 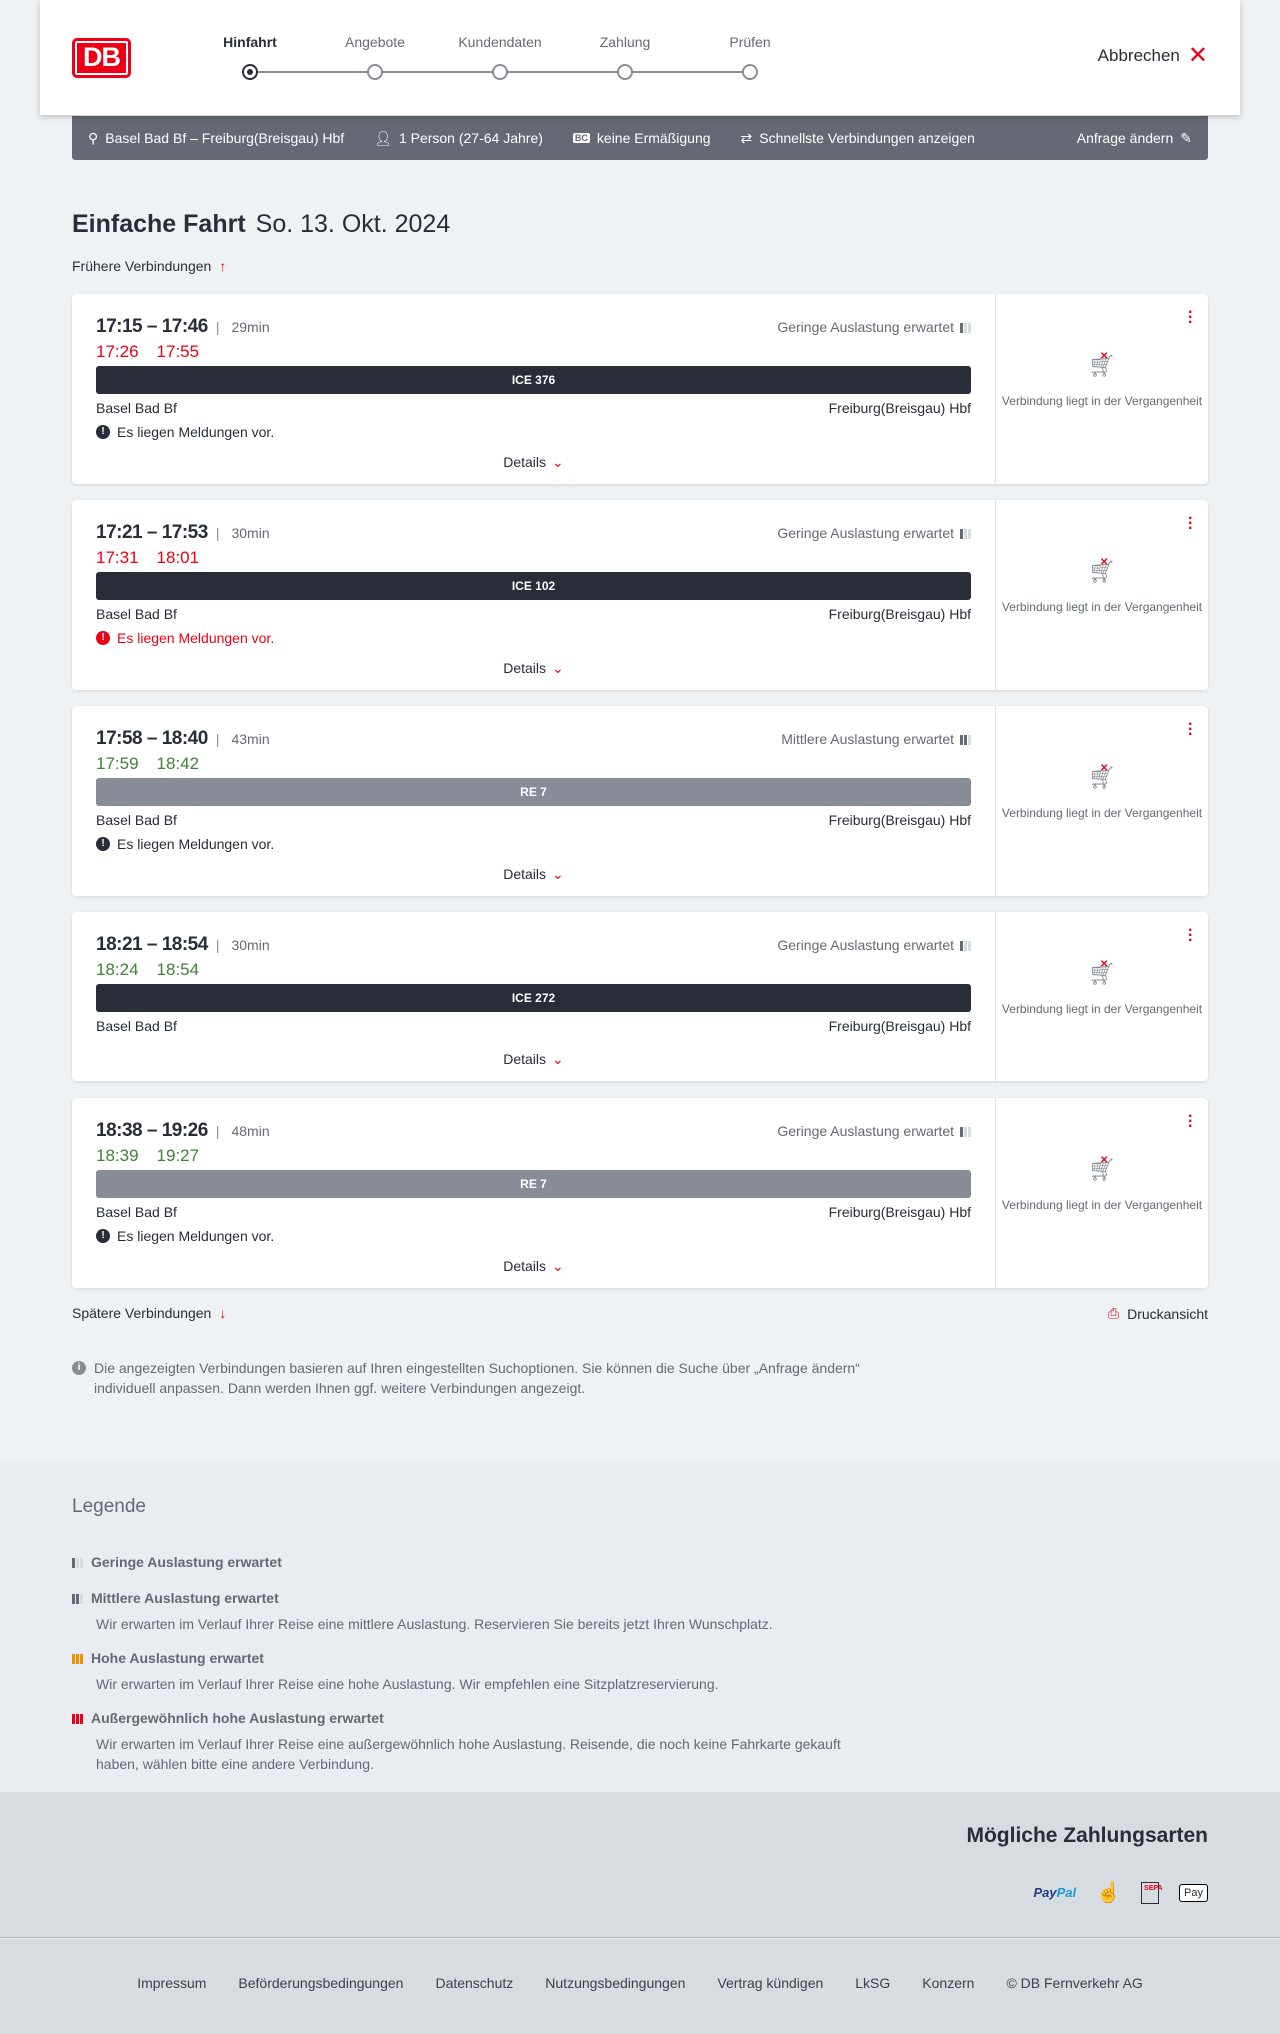 What do you see at coordinates (383, 137) in the screenshot?
I see `person-icon: 👤︎` at bounding box center [383, 137].